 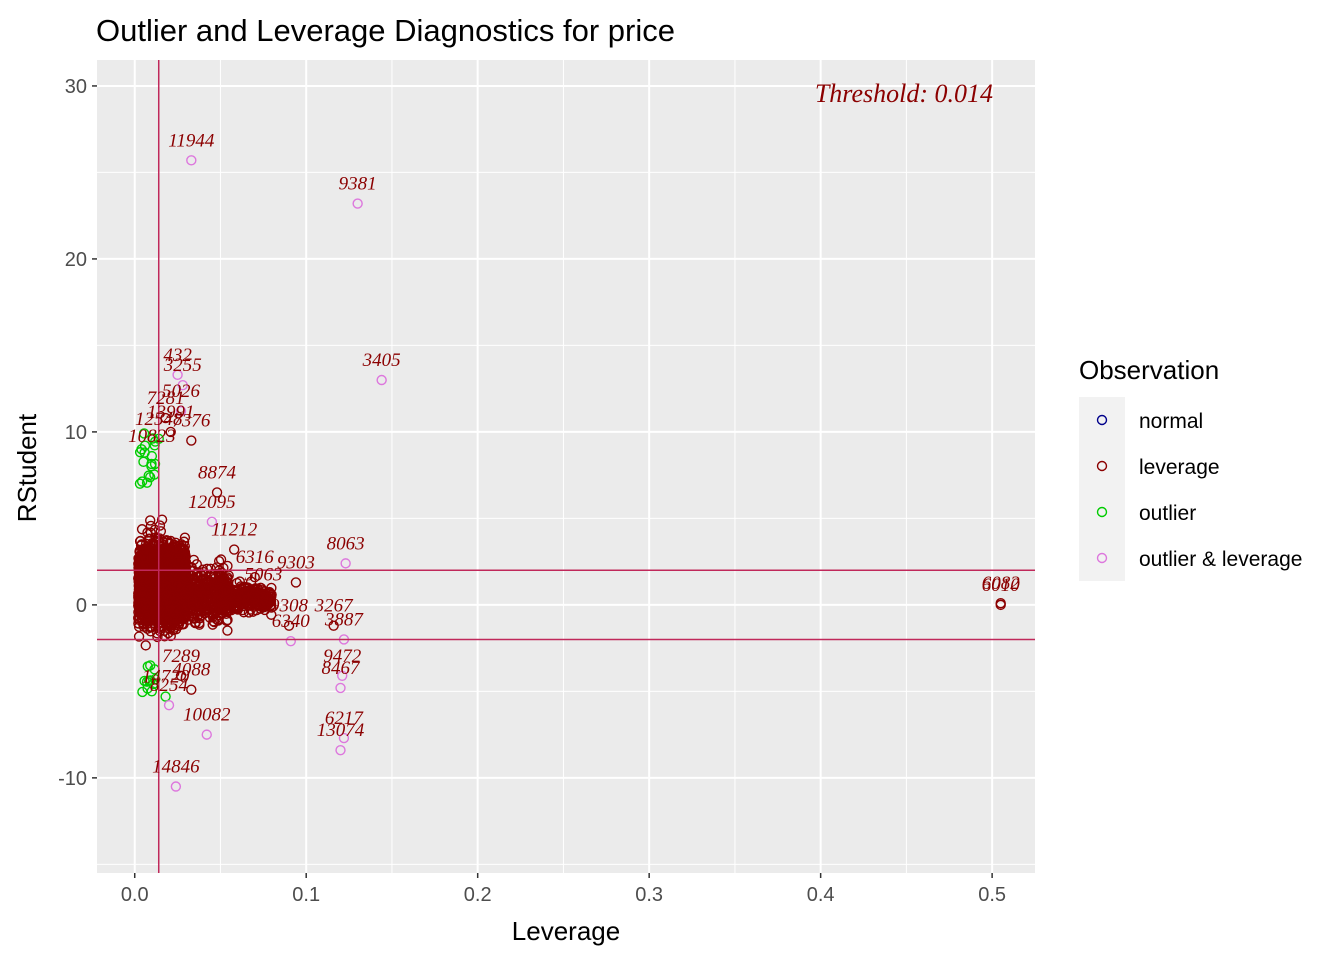 I want to click on y-tick-label: 20, so click(x=76, y=260).